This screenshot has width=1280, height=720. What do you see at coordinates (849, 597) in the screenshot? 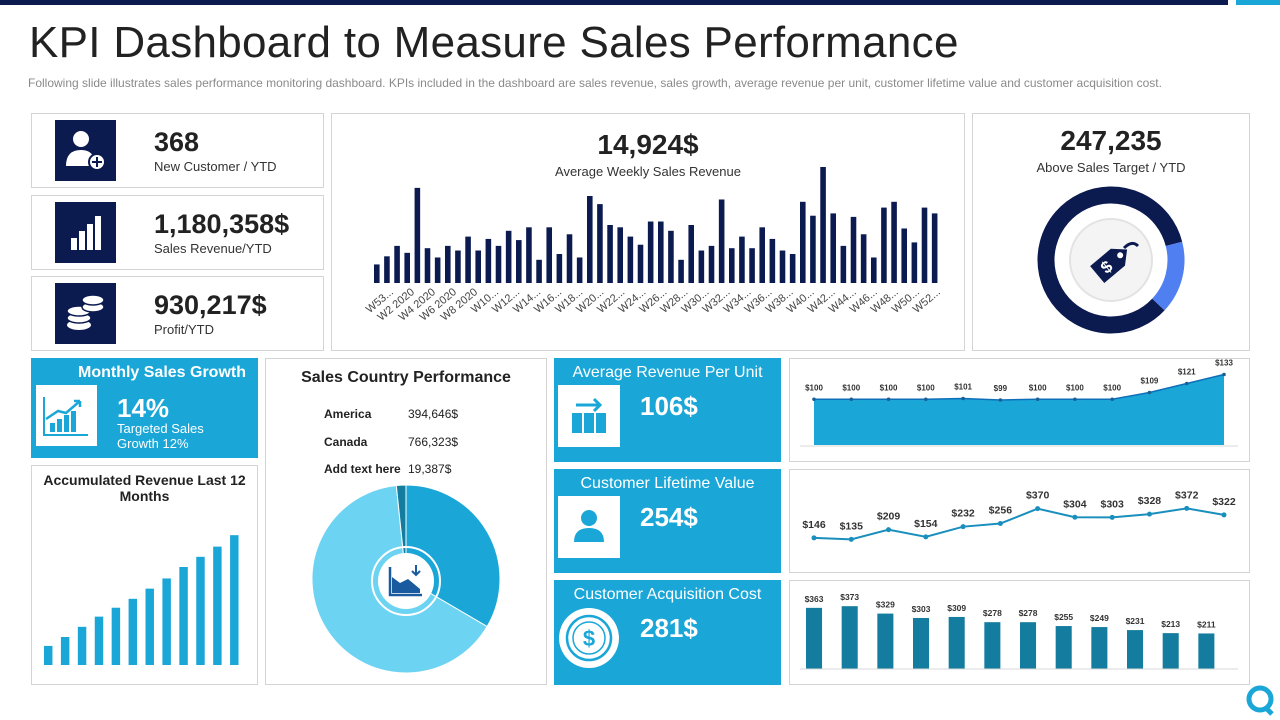
I see `cac-data-label: $373` at bounding box center [849, 597].